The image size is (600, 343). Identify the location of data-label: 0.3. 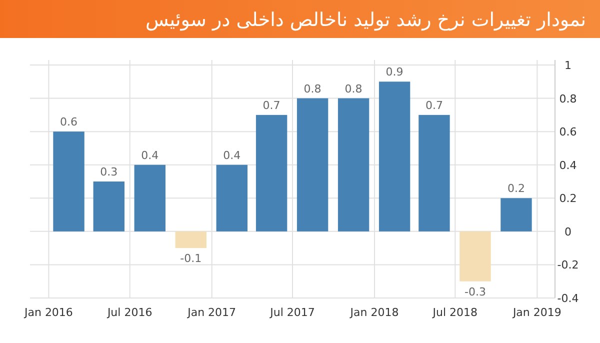
(109, 172).